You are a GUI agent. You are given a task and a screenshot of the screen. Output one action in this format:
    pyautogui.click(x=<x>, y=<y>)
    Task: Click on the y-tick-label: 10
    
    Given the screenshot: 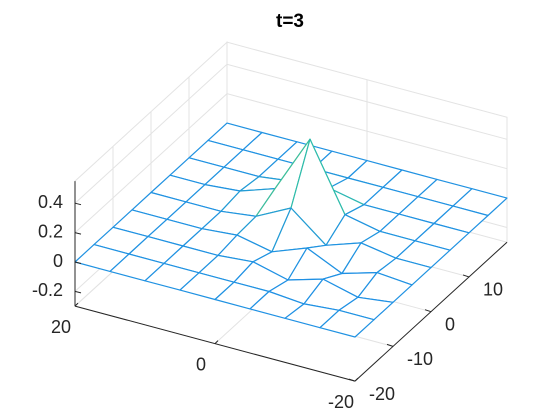 What is the action you would take?
    pyautogui.click(x=493, y=290)
    